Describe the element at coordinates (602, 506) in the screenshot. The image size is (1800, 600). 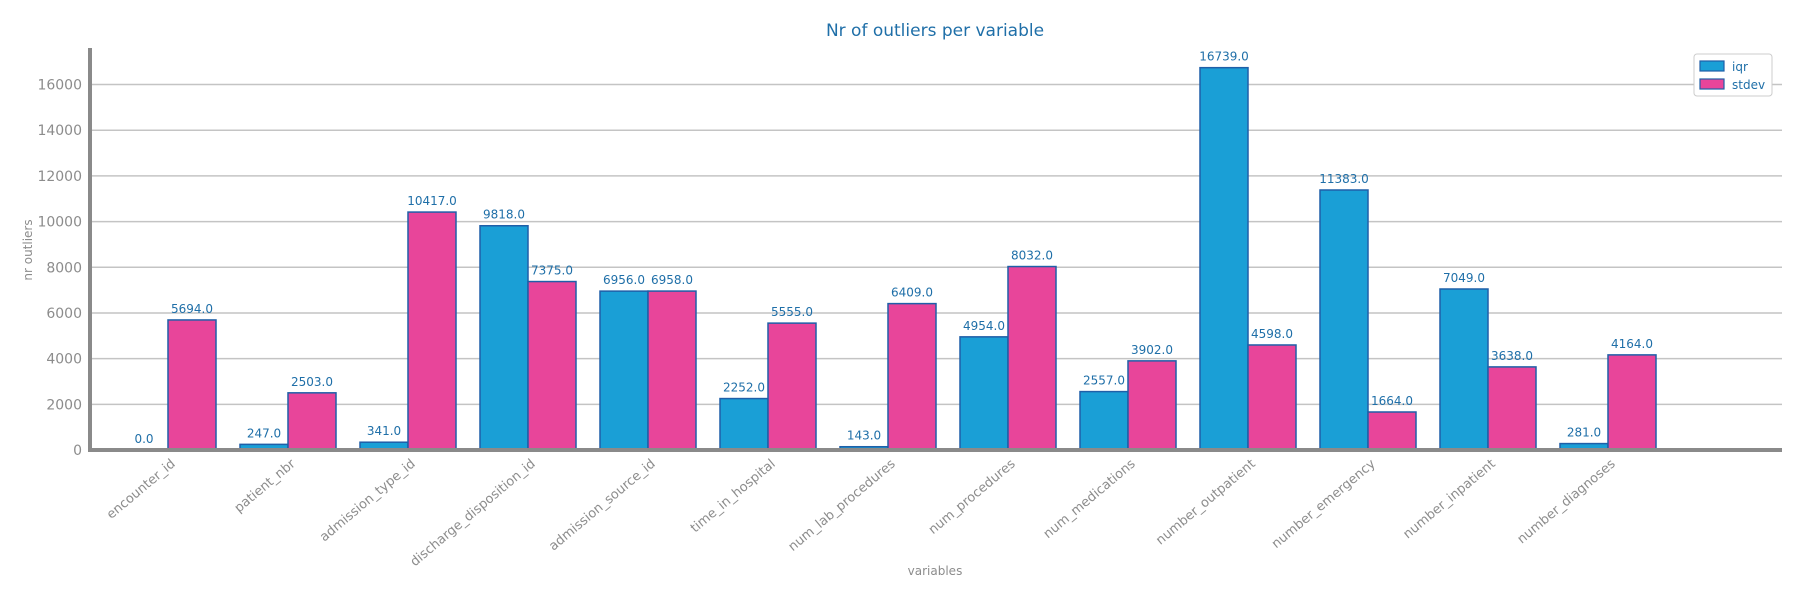
I see `x-tick-label: admission_source_id` at that location.